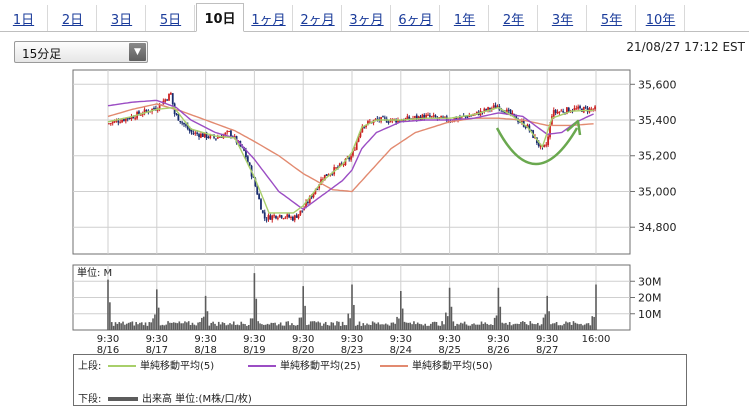 The height and width of the screenshot is (409, 749). Describe the element at coordinates (661, 18) in the screenshot. I see `tab-14: 10年` at that location.